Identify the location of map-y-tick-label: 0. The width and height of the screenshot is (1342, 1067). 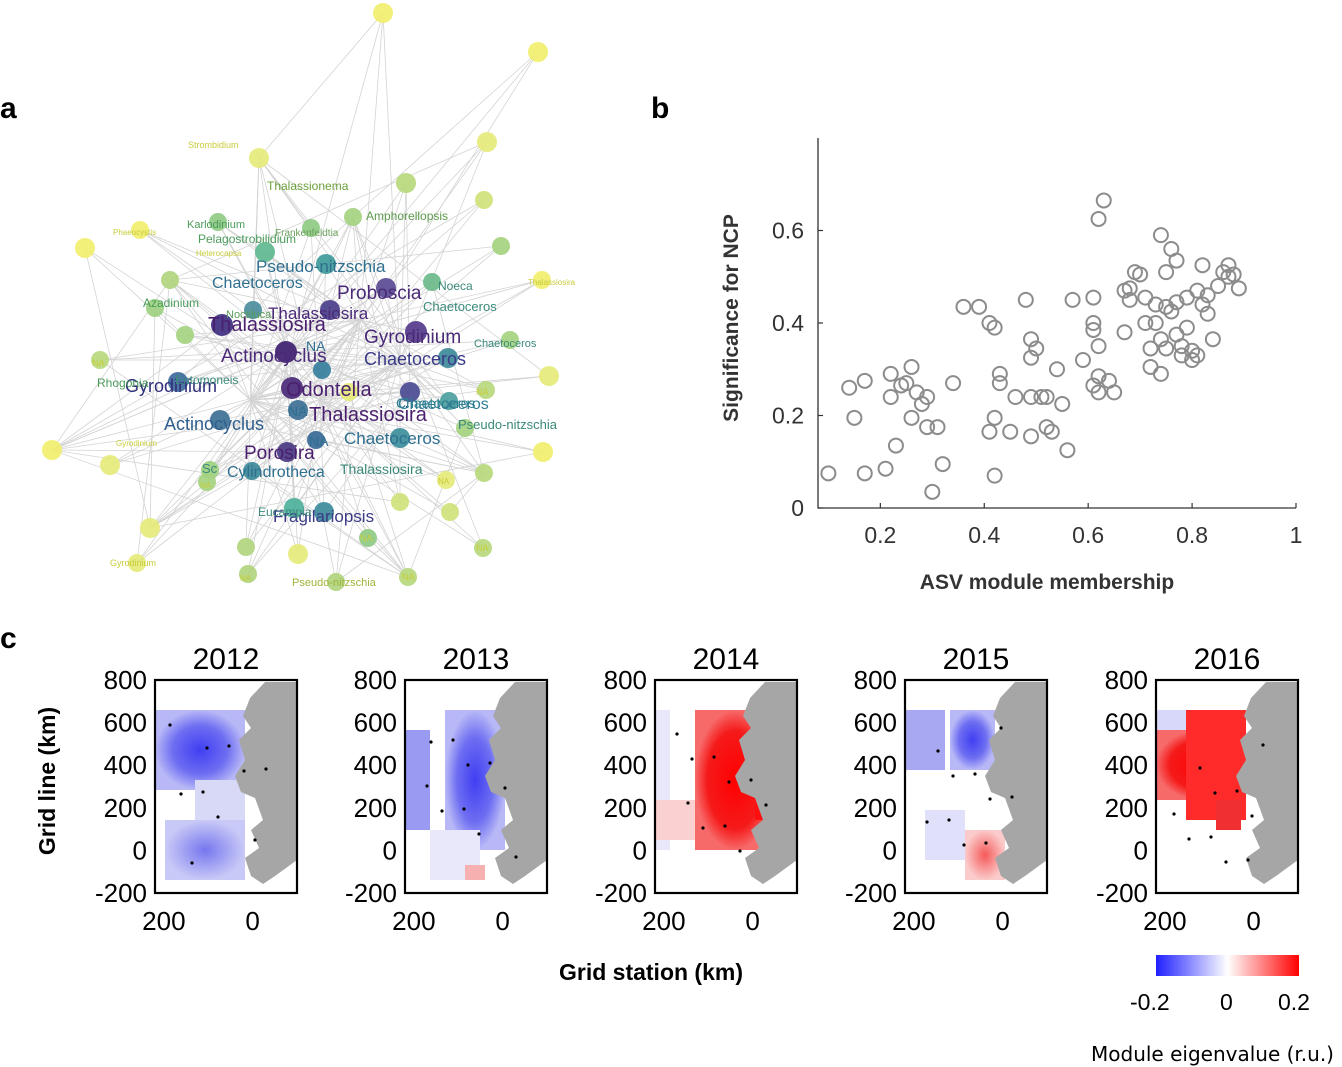
(890, 850).